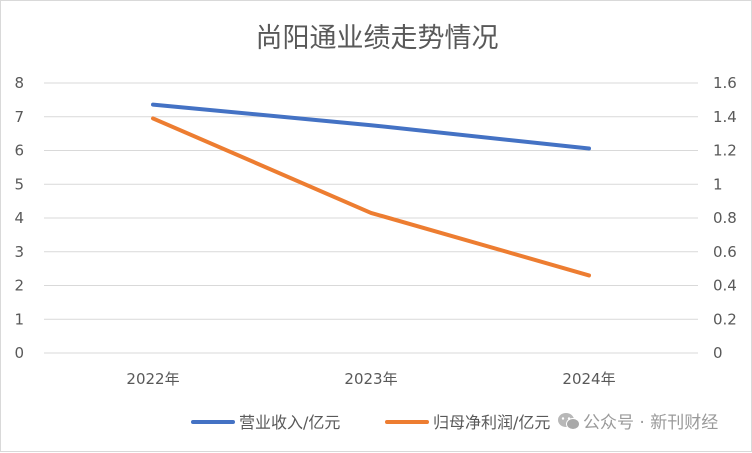  Describe the element at coordinates (569, 421) in the screenshot. I see `wechat-icon` at that location.